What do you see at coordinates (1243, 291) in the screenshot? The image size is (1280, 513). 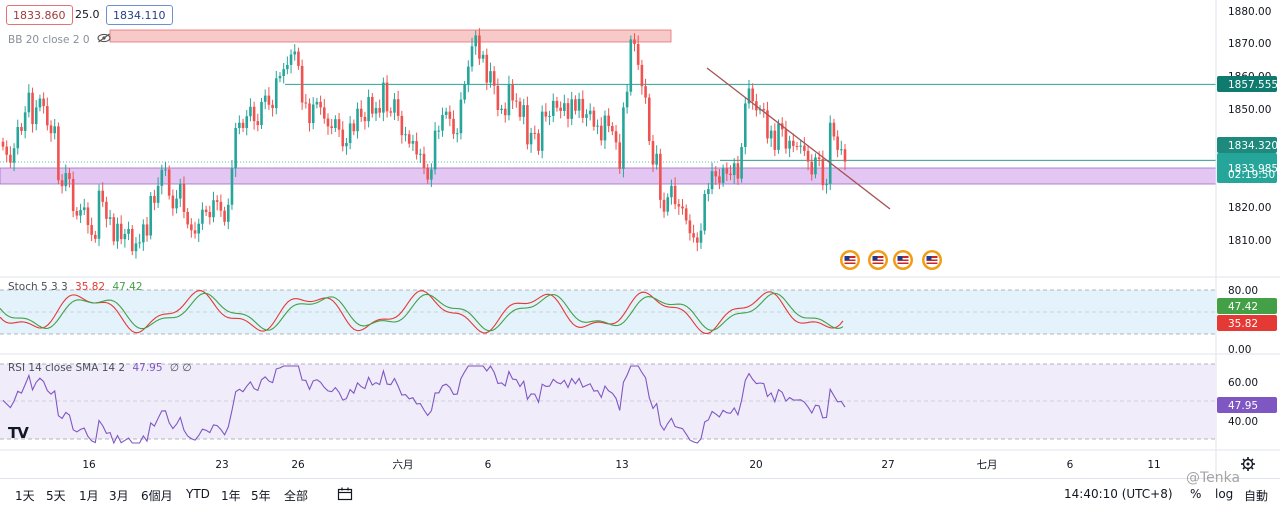 I see `indicator-tick-label: 80.00` at bounding box center [1243, 291].